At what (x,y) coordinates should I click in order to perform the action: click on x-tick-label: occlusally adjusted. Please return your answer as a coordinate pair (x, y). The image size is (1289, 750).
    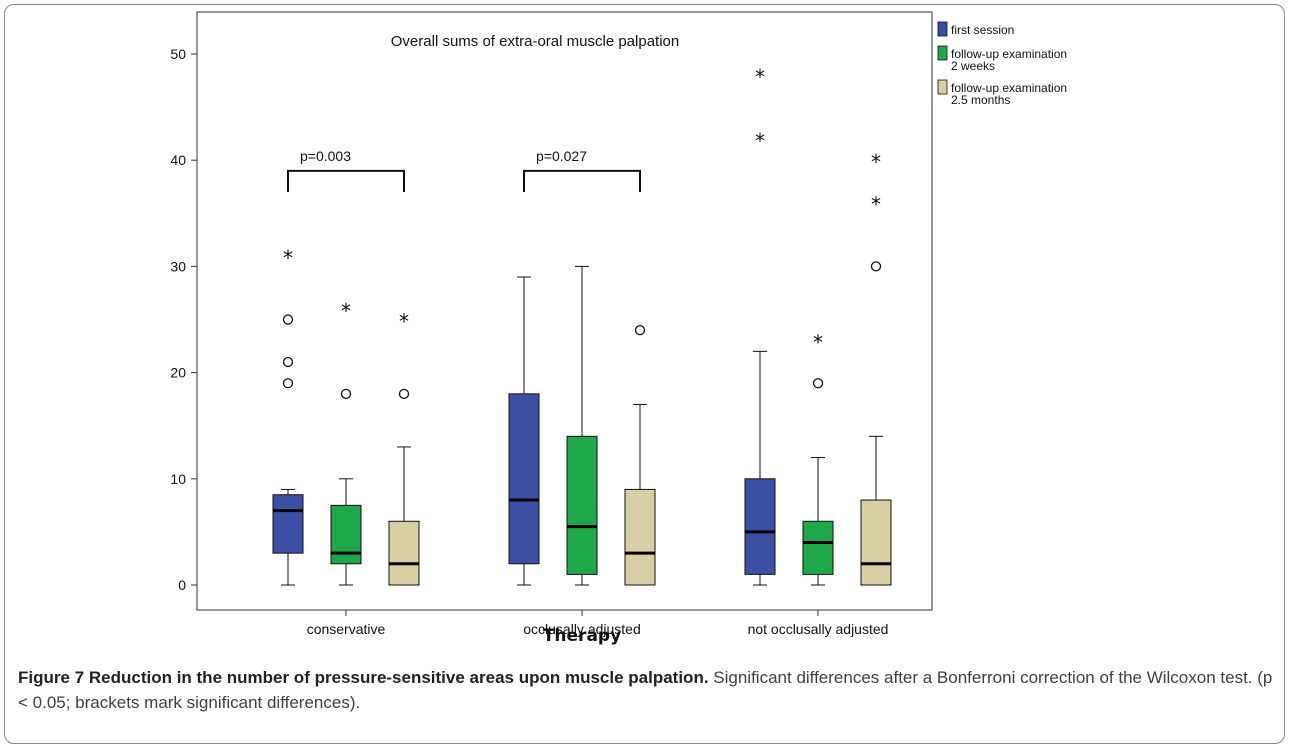
    Looking at the image, I should click on (582, 629).